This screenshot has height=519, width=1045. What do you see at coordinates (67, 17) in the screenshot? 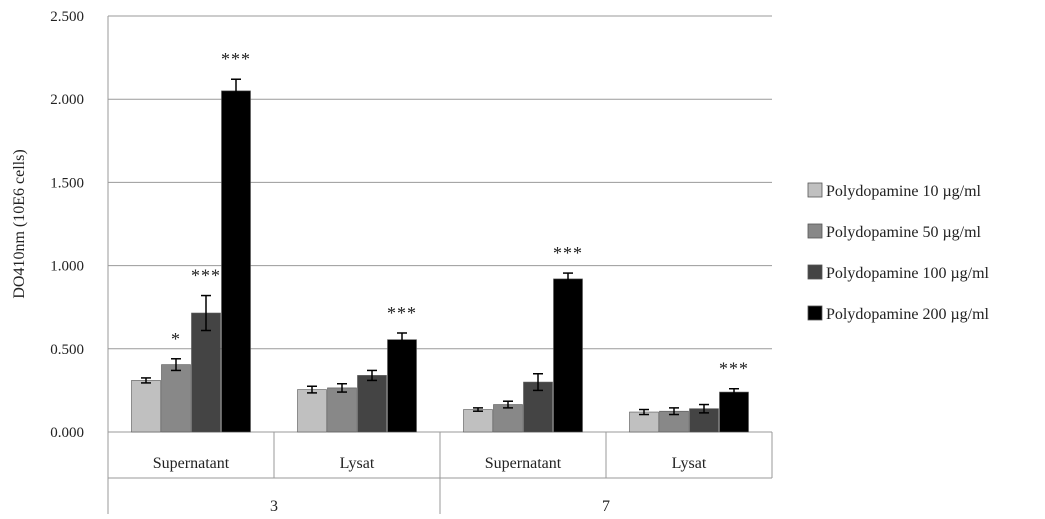
I see `y-tick-label: 2.500` at bounding box center [67, 17].